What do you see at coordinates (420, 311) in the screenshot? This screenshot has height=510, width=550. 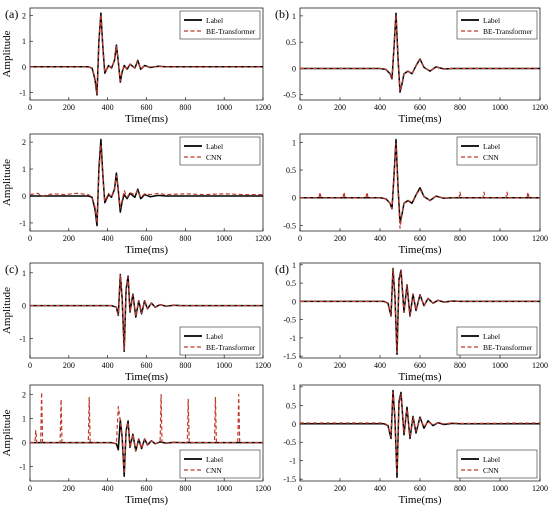 I see `series-line-be-transformer` at bounding box center [420, 311].